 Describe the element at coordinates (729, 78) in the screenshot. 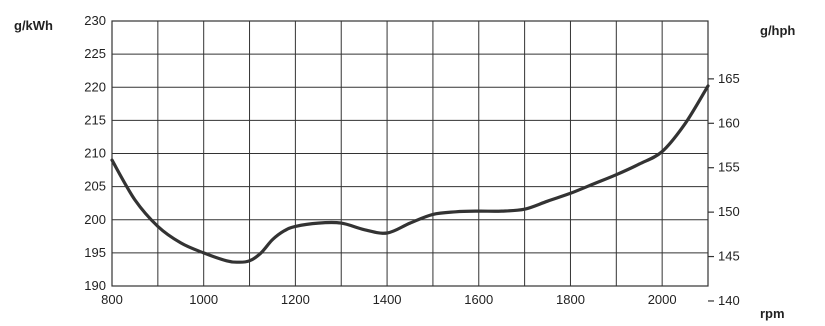

I see `y-right-tick-label: 165` at that location.